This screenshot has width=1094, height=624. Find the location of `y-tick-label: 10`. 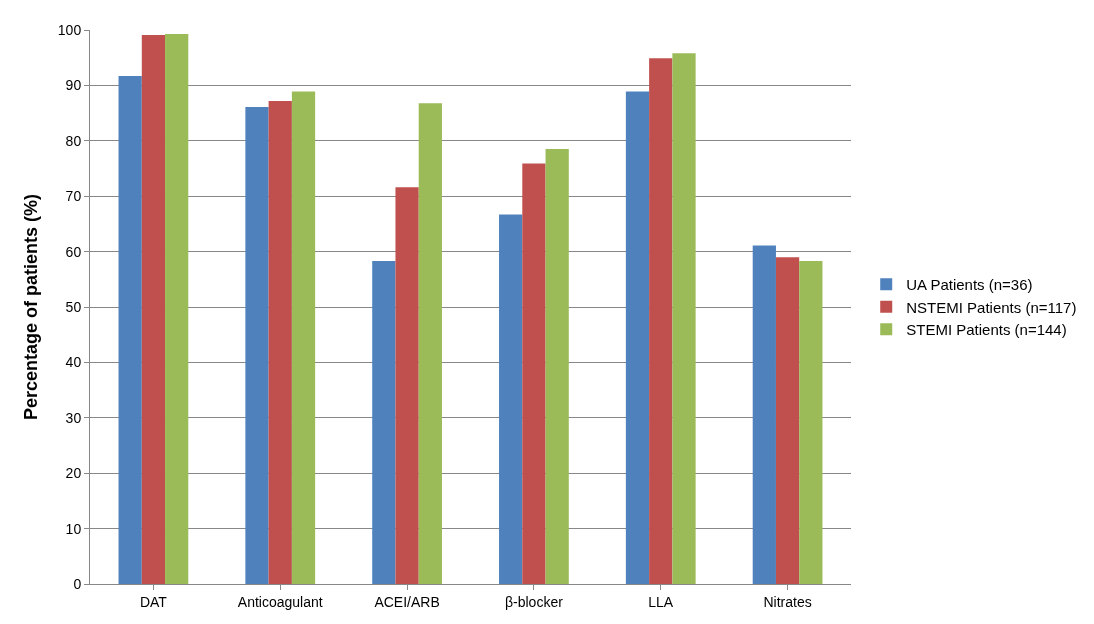

y-tick-label: 10 is located at coordinates (73, 528).